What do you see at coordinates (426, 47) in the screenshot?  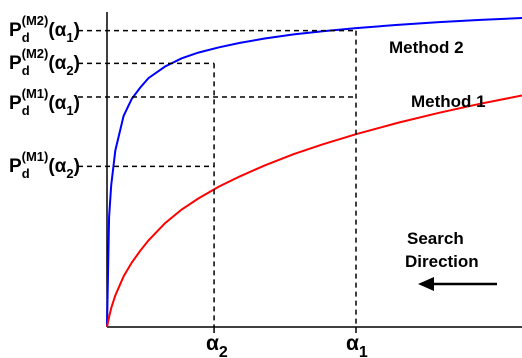 I see `series-label-method-2: Method 2` at bounding box center [426, 47].